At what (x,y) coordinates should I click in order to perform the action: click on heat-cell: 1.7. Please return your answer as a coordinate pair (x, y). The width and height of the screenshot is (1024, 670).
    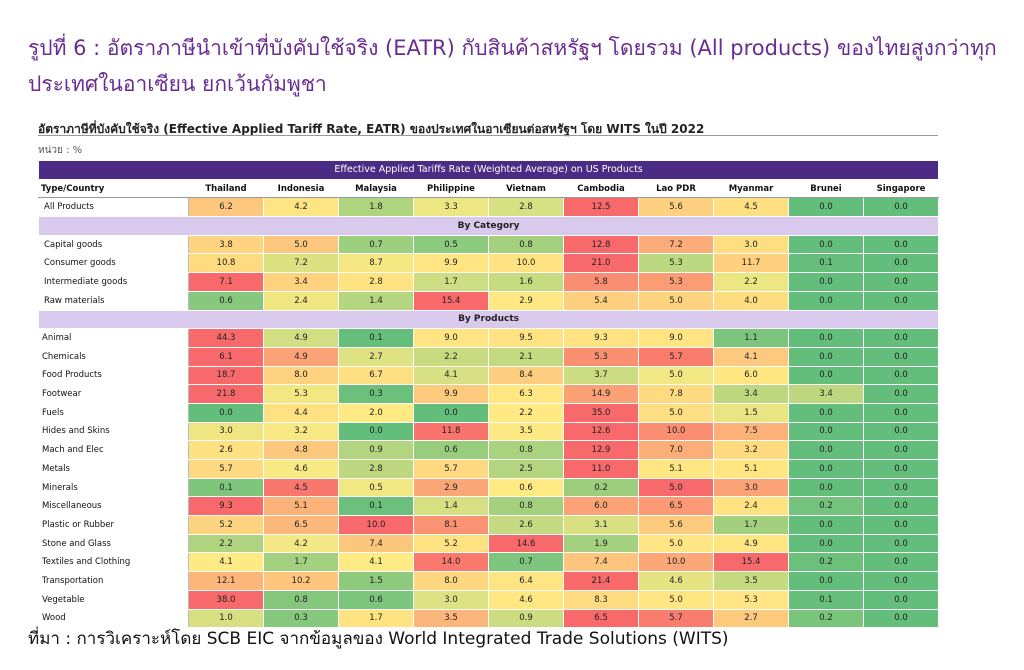
    Looking at the image, I should click on (451, 282).